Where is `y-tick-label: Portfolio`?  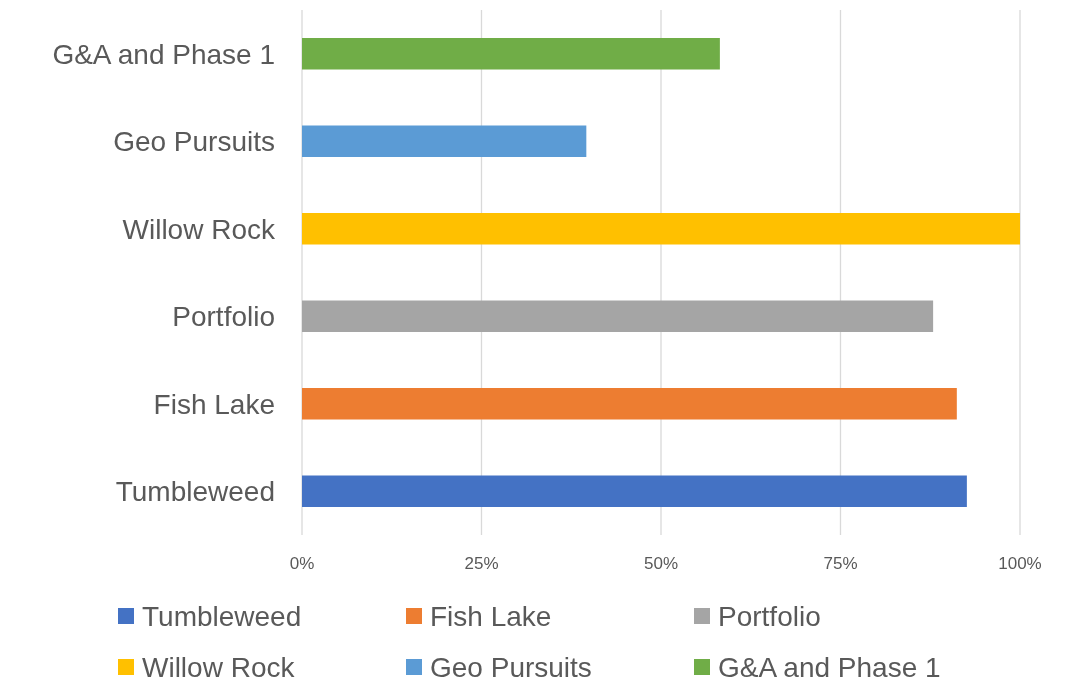
y-tick-label: Portfolio is located at coordinates (223, 317).